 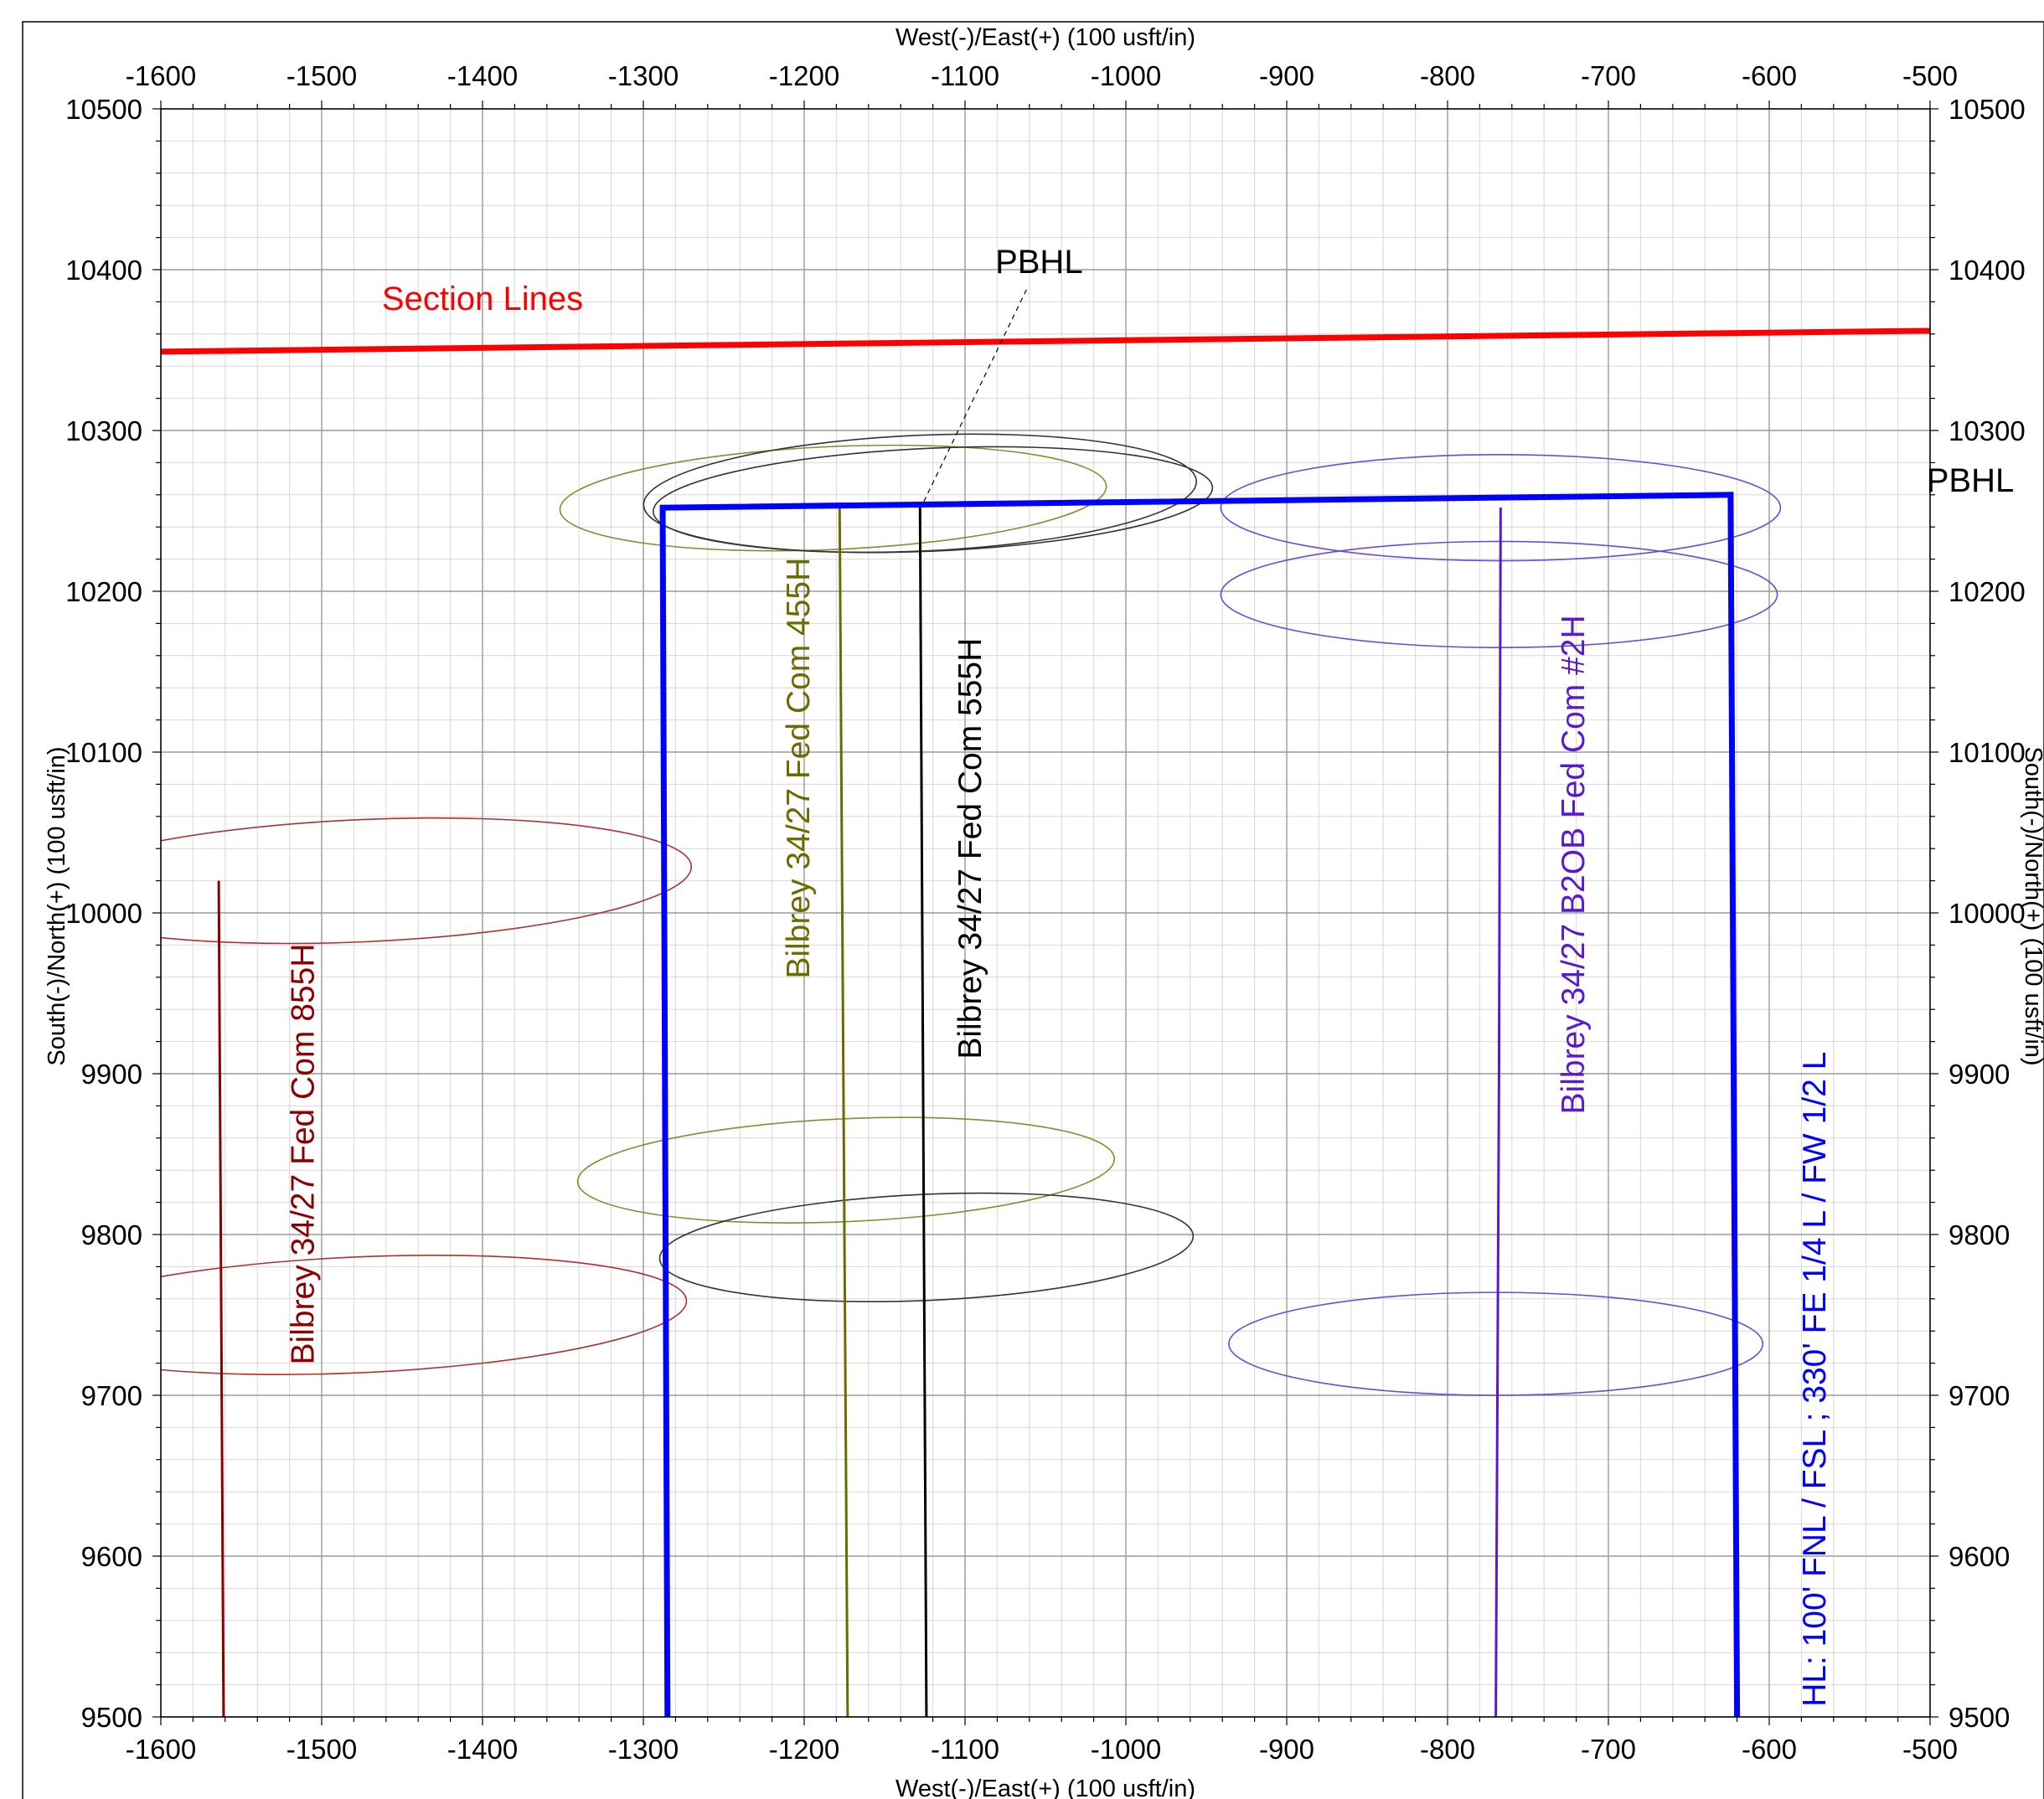 I want to click on x-tick-label-bottom: -500, so click(x=1930, y=1749).